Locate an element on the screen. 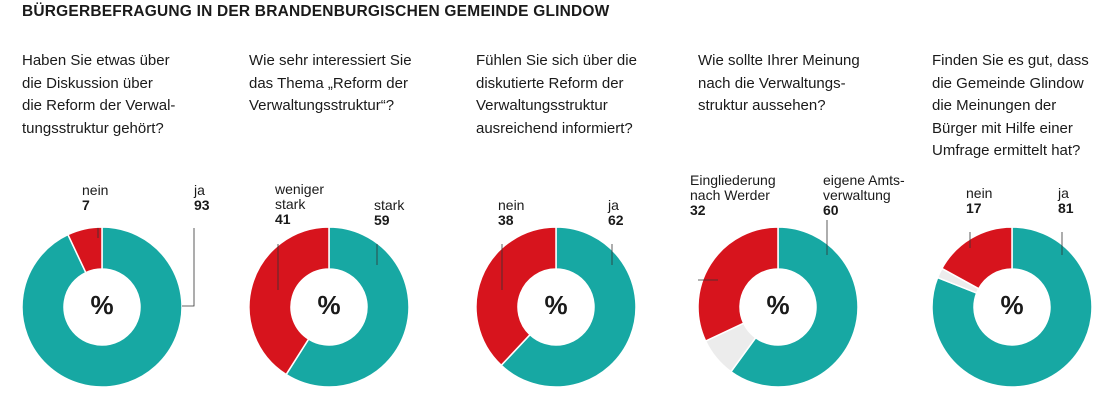  data-label-name: stark is located at coordinates (389, 205).